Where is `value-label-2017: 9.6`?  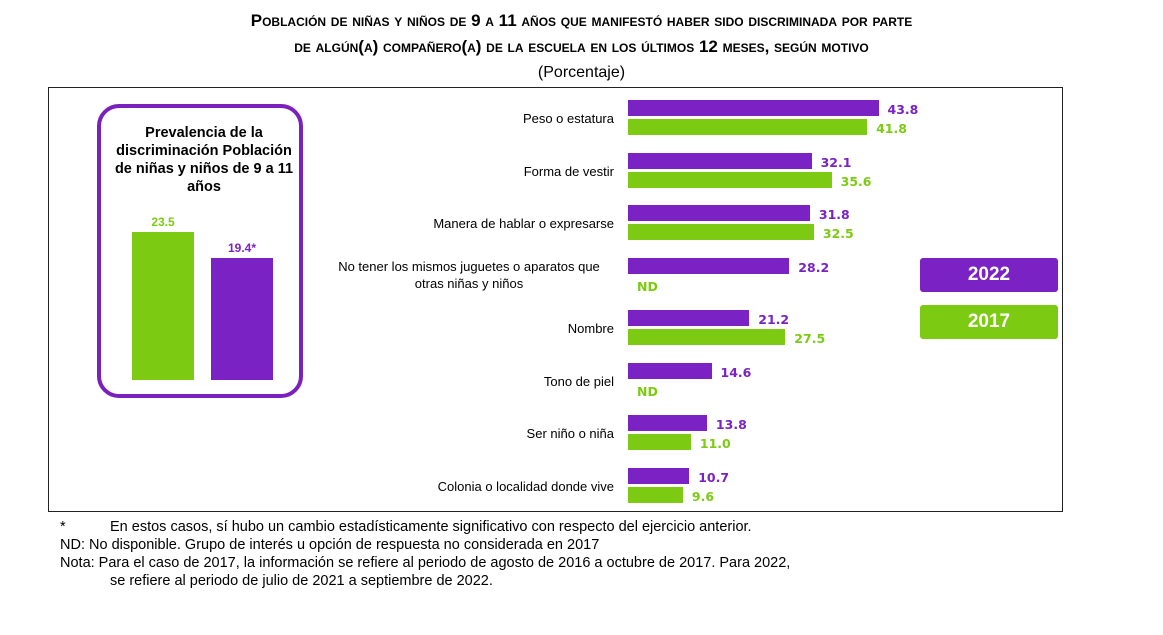 value-label-2017: 9.6 is located at coordinates (703, 496).